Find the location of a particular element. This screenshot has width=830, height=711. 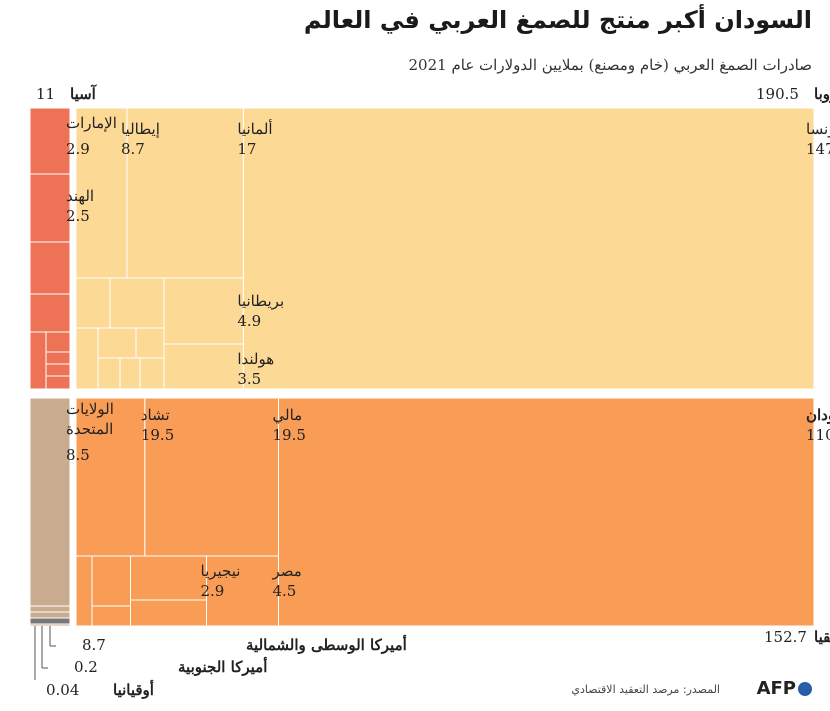

value-france: 147.3 is located at coordinates (818, 149).